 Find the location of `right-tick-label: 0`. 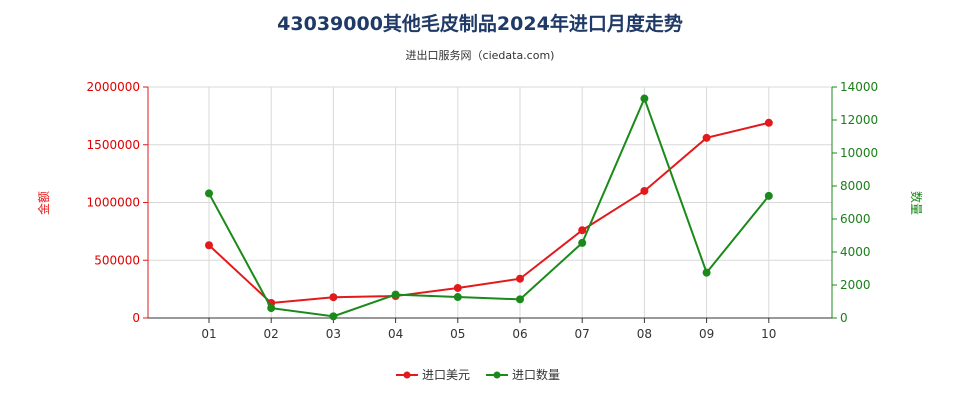

right-tick-label: 0 is located at coordinates (844, 318).